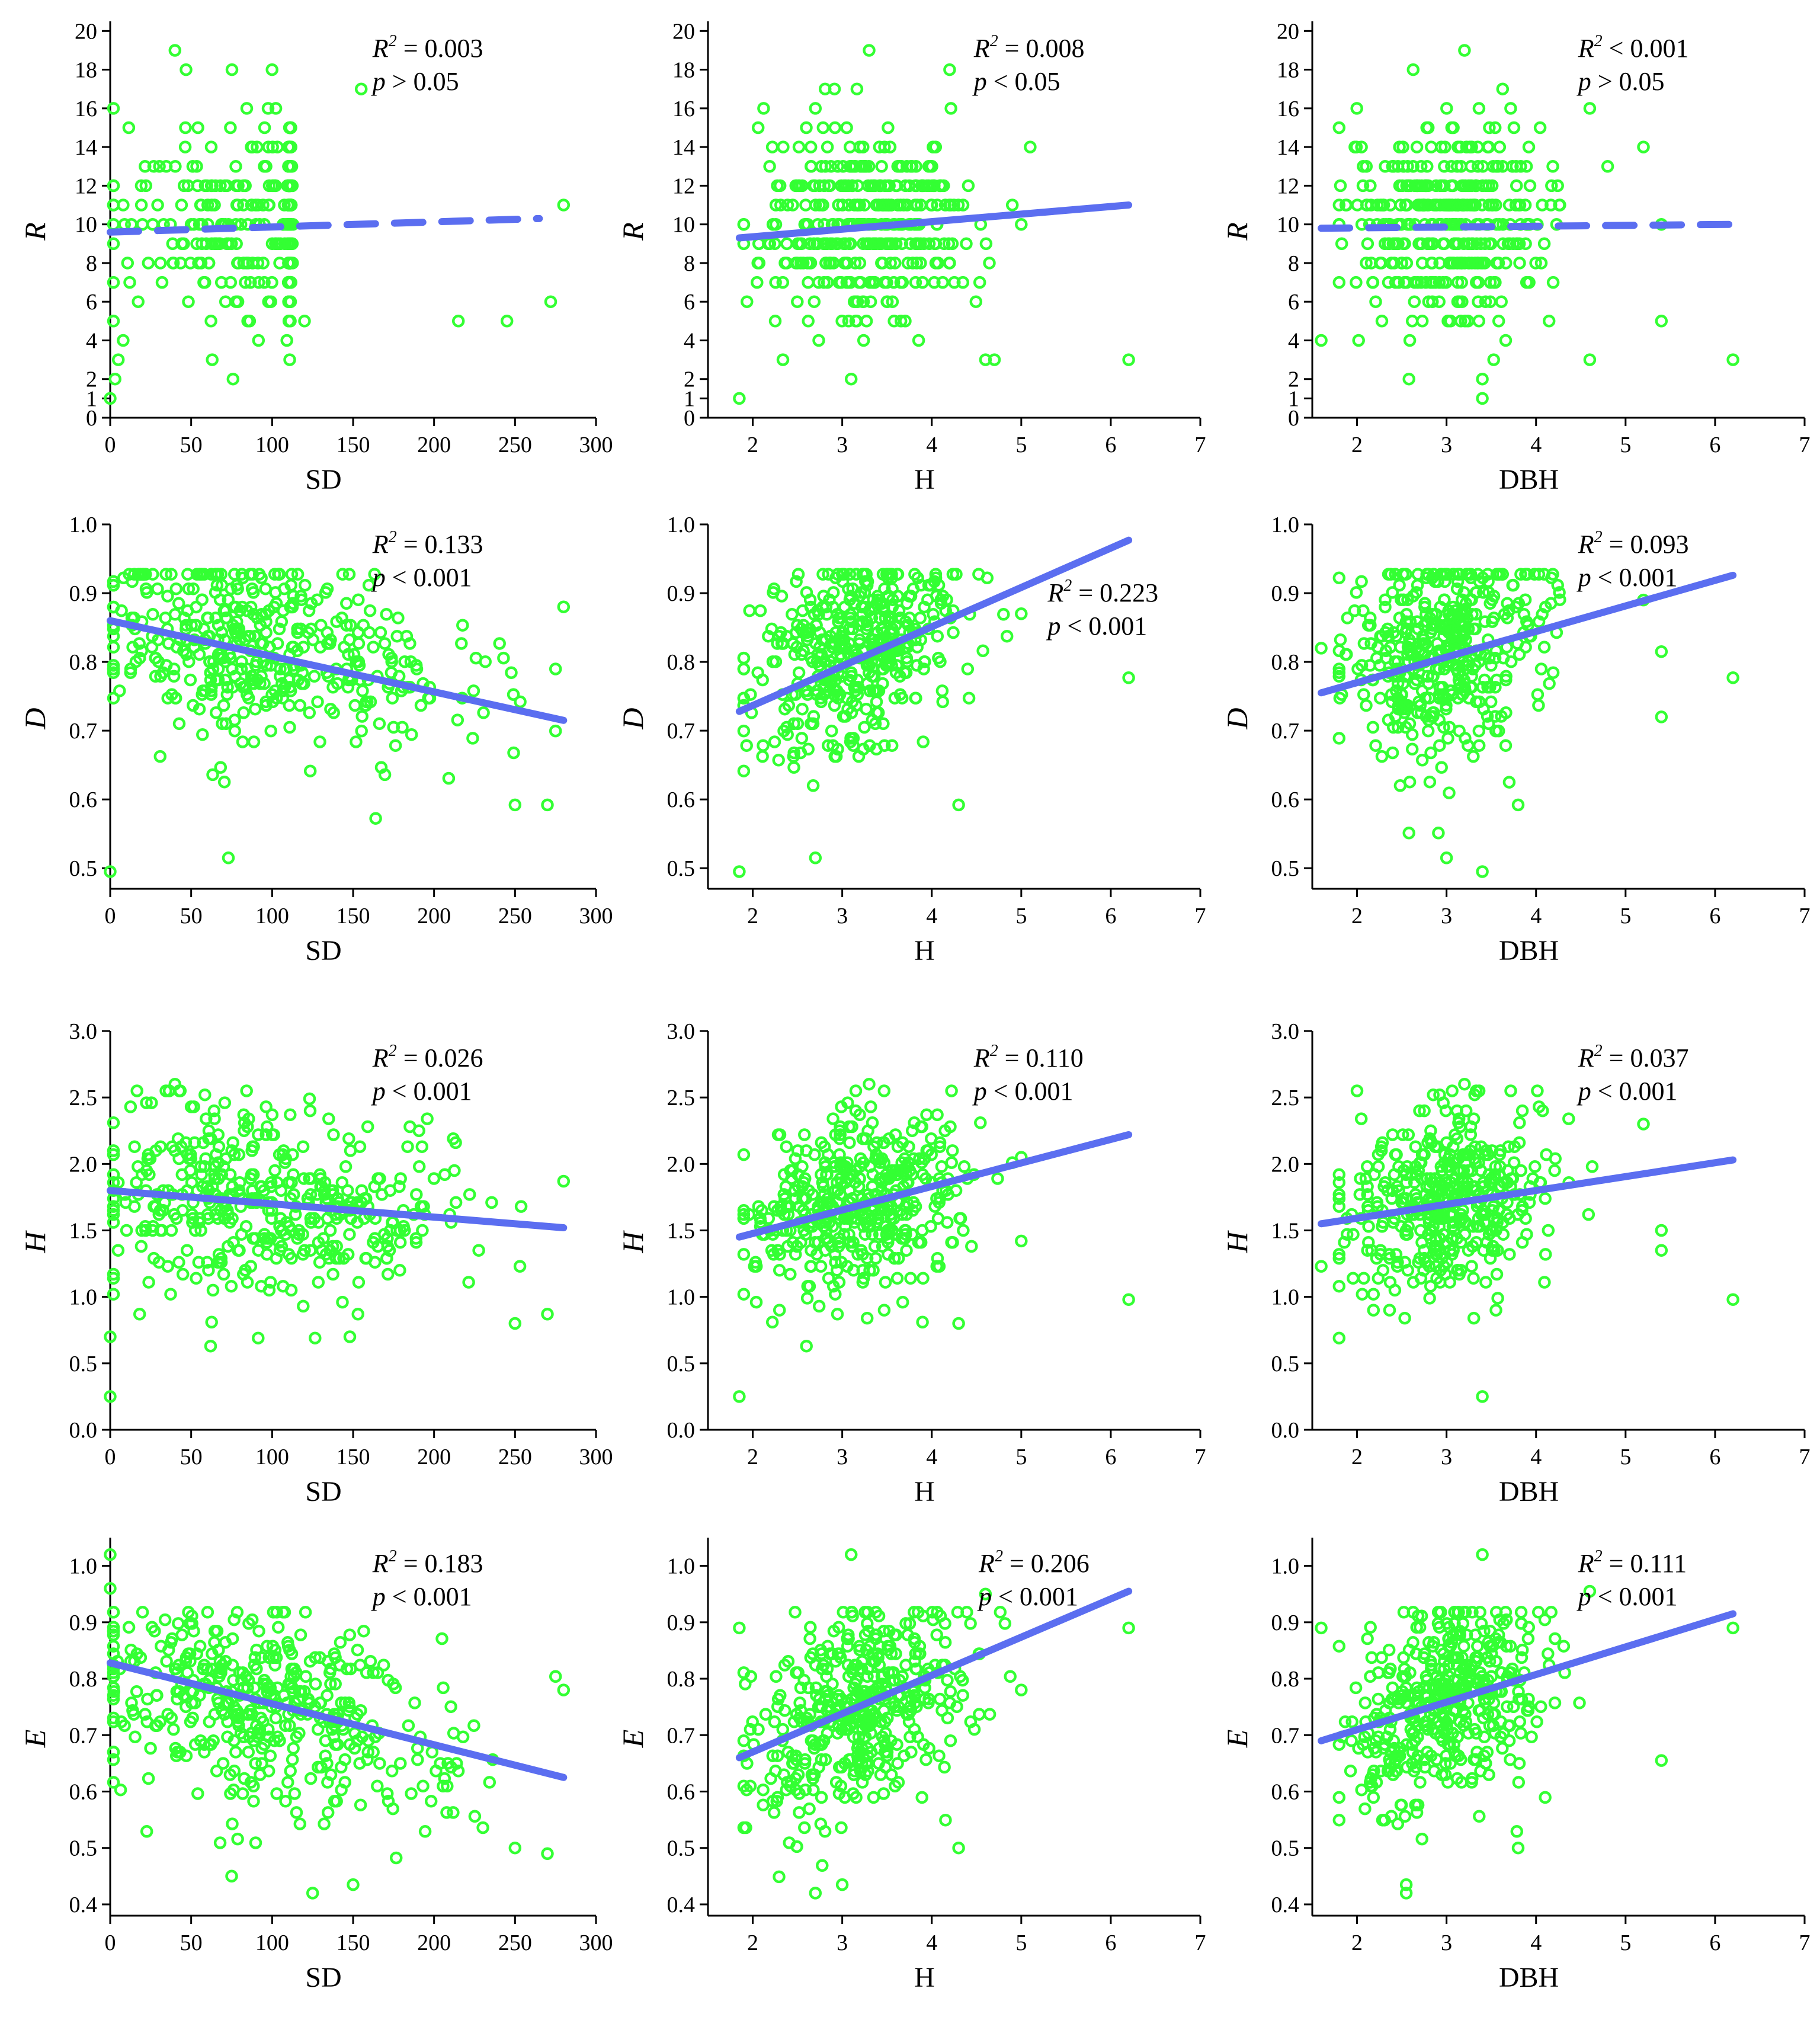 The height and width of the screenshot is (2017, 1820). I want to click on p-value-label: p < 0.001, so click(421, 1596).